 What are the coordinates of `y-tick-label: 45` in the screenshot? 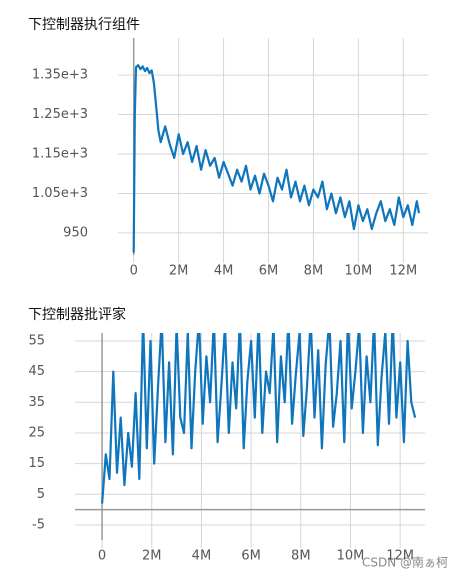 It's located at (36, 371).